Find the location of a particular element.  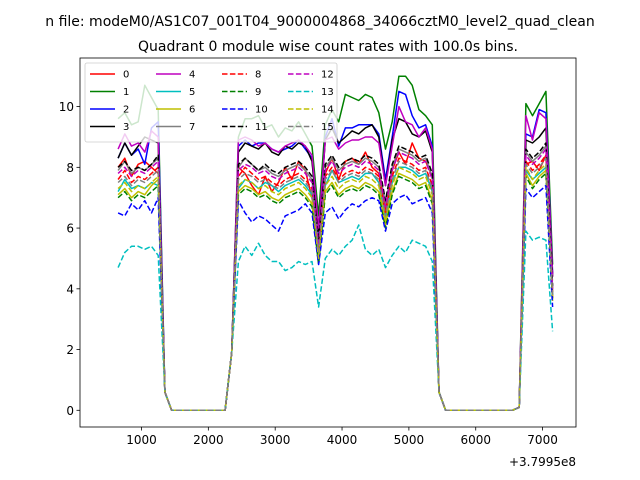

y-tick-label: 6 is located at coordinates (70, 229).